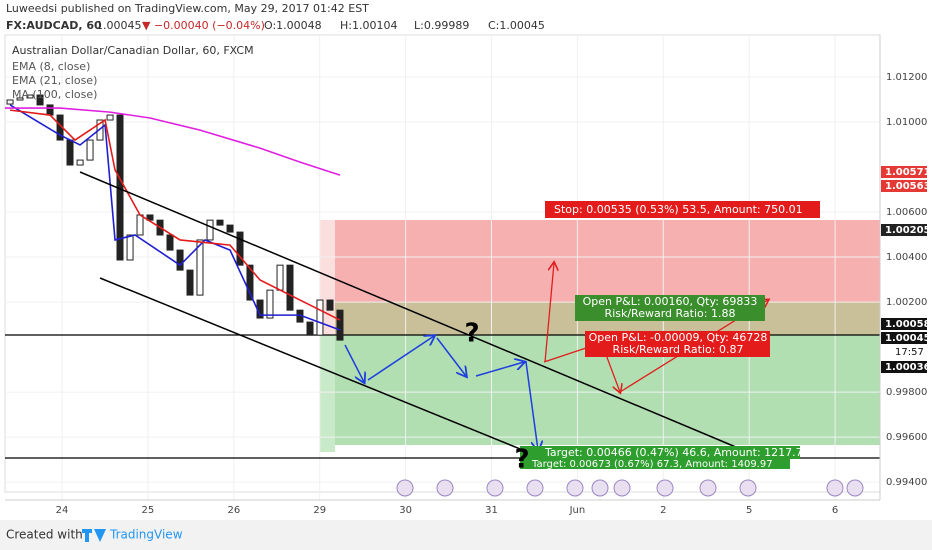  What do you see at coordinates (909, 352) in the screenshot?
I see `countdown: 17:57` at bounding box center [909, 352].